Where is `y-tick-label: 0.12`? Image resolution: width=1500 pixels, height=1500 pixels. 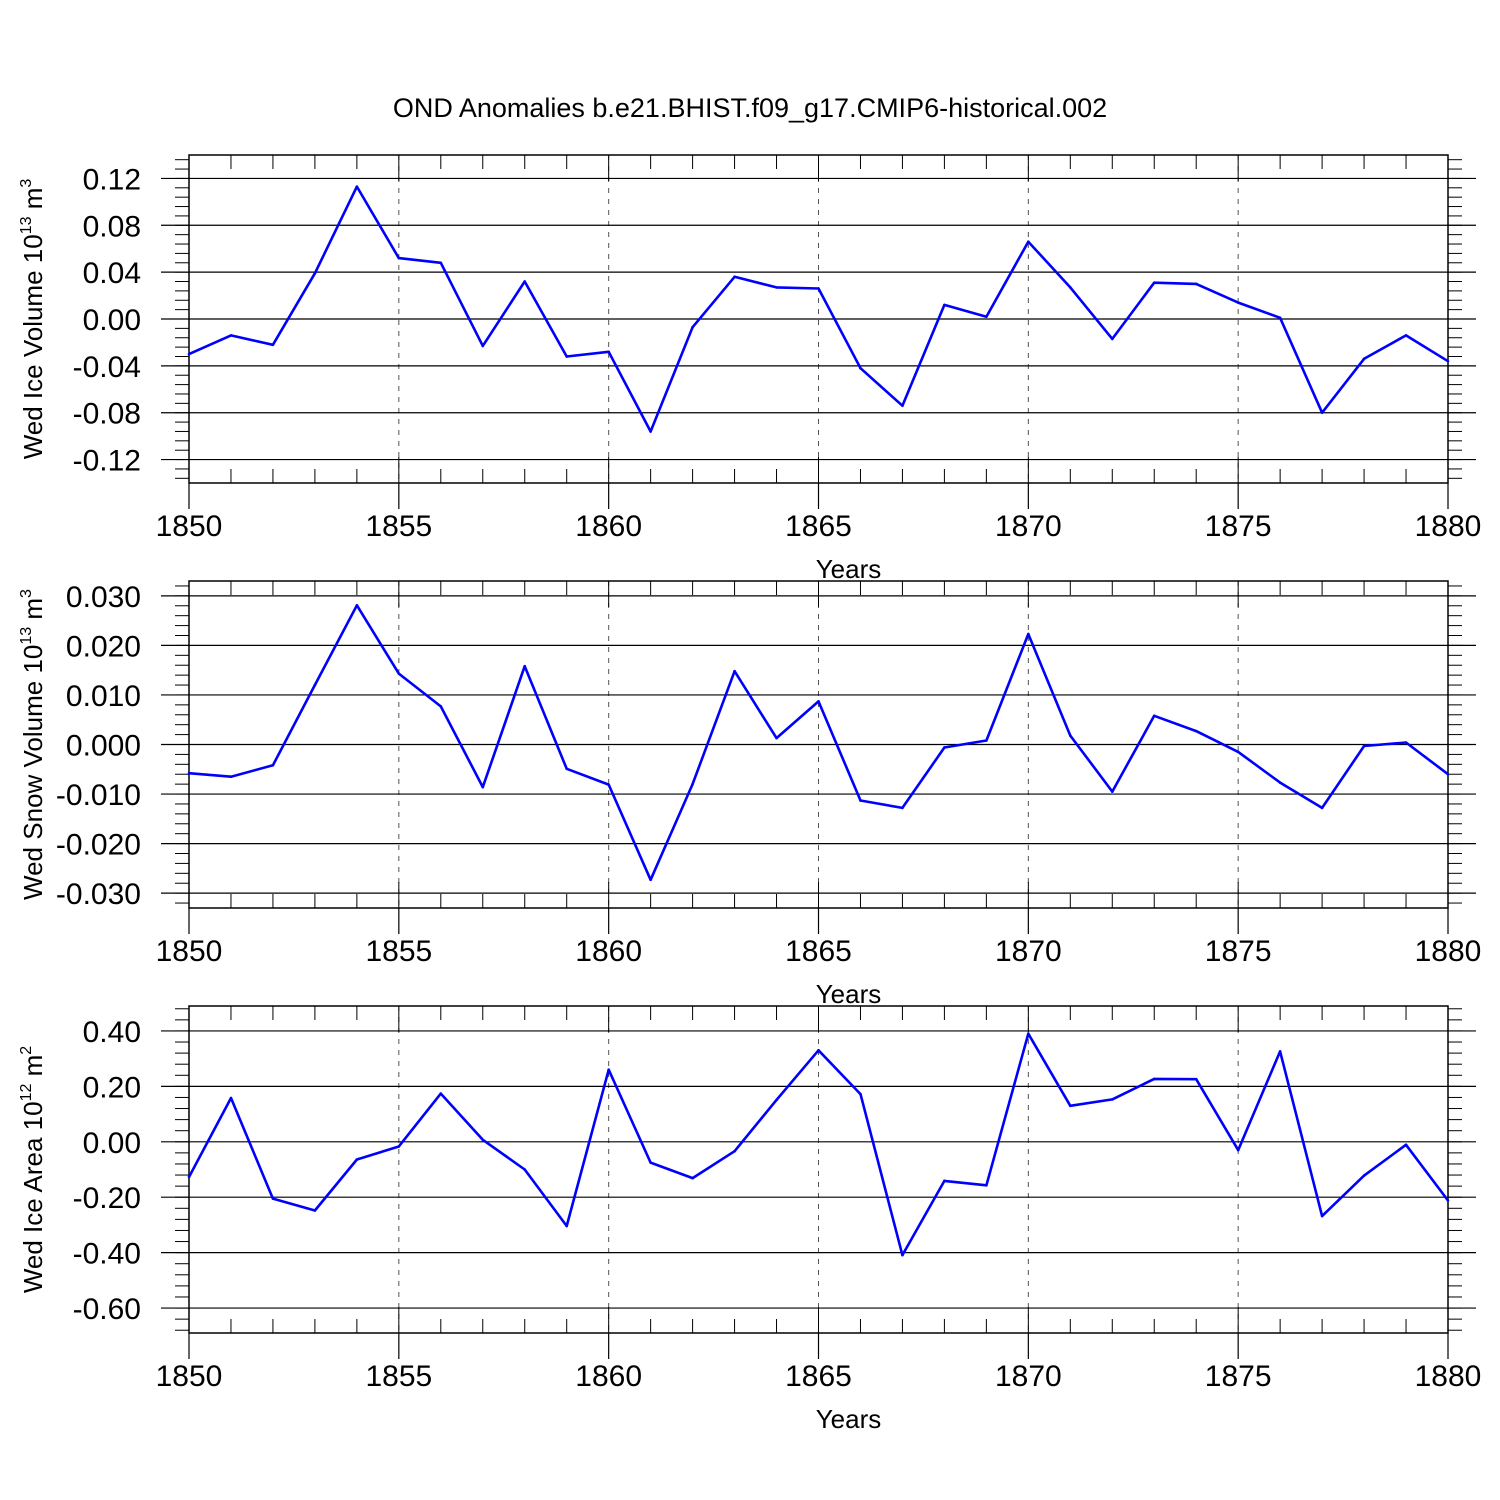 y-tick-label: 0.12 is located at coordinates (112, 179).